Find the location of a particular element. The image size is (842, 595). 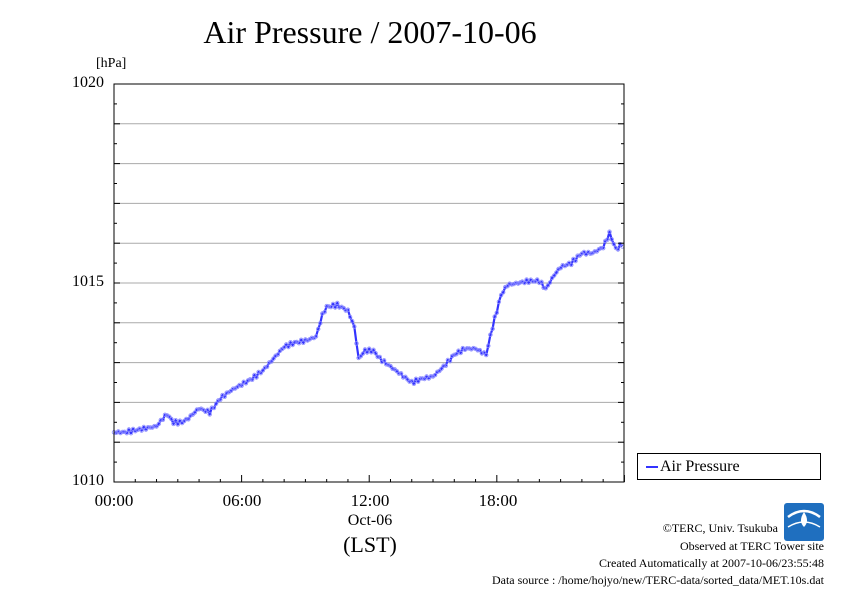

x-axis-label: (LST) is located at coordinates (370, 544).